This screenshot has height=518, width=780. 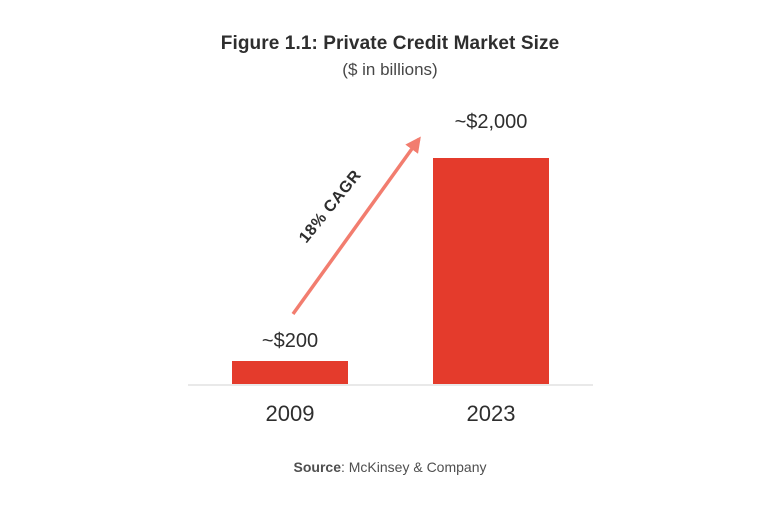 What do you see at coordinates (317, 467) in the screenshot?
I see `source-label: Source` at bounding box center [317, 467].